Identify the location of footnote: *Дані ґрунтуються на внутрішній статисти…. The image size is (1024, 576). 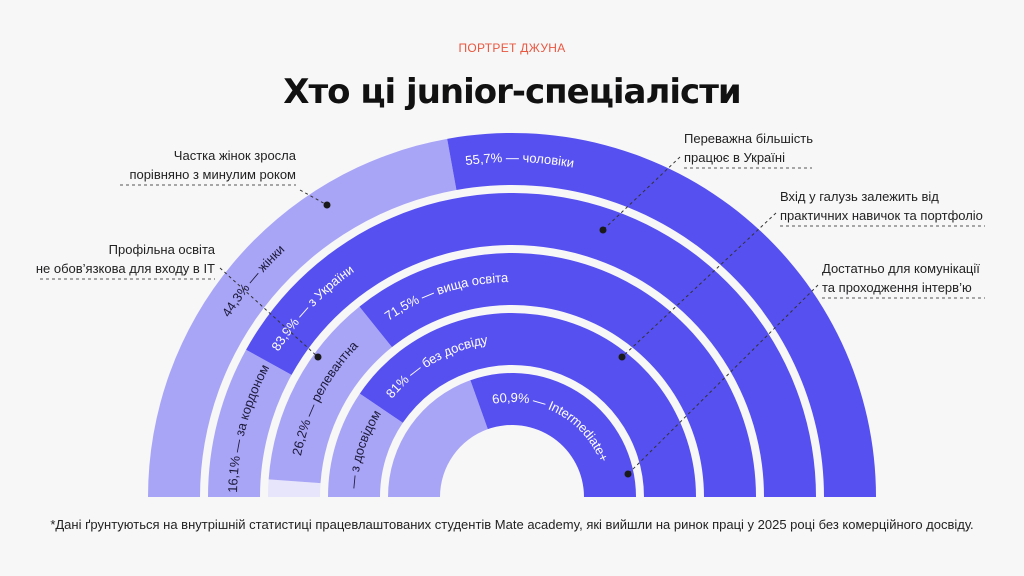
(511, 524).